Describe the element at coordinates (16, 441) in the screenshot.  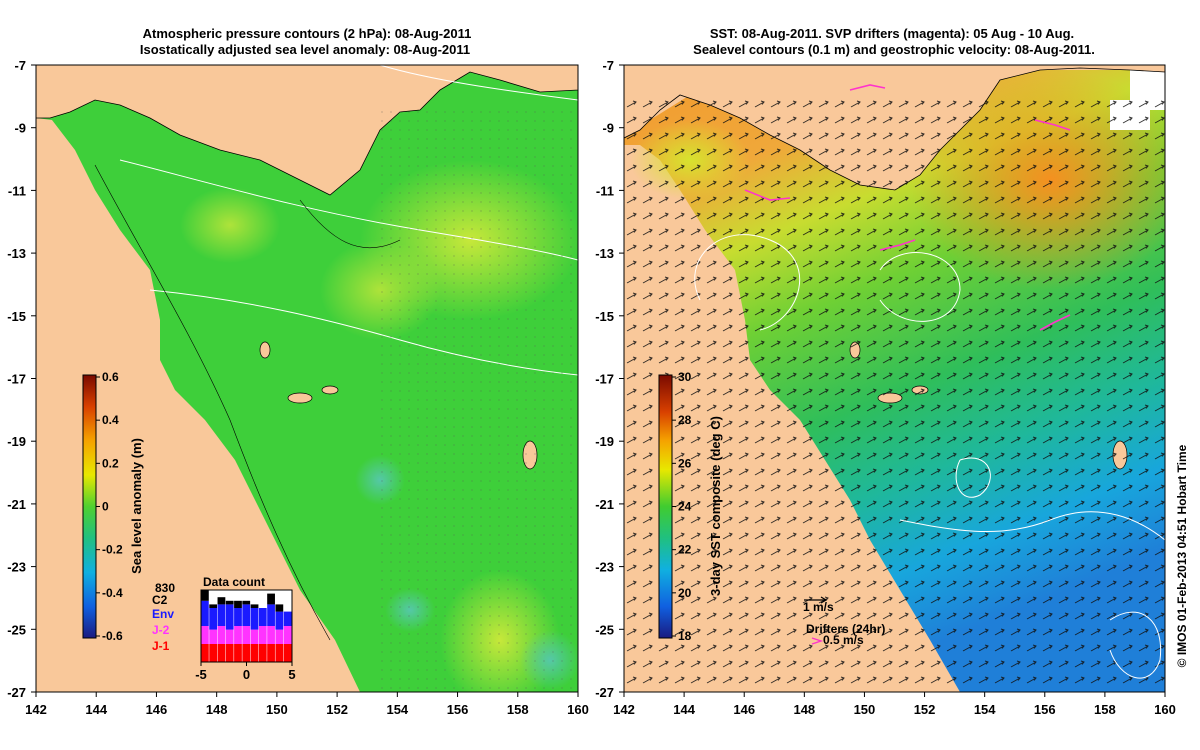
I see `y-tick-label: -19` at that location.